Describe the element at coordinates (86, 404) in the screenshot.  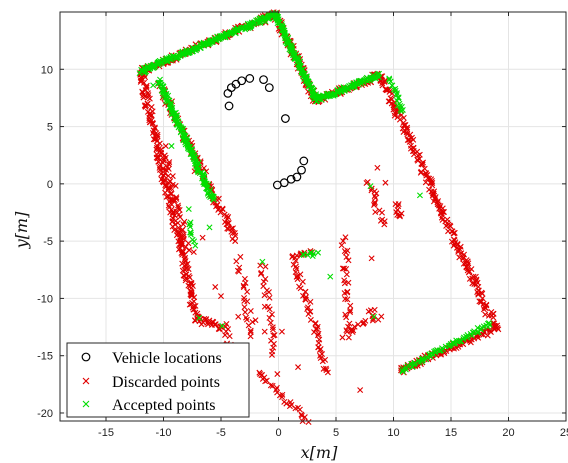
I see `legend-accepted-marker` at that location.